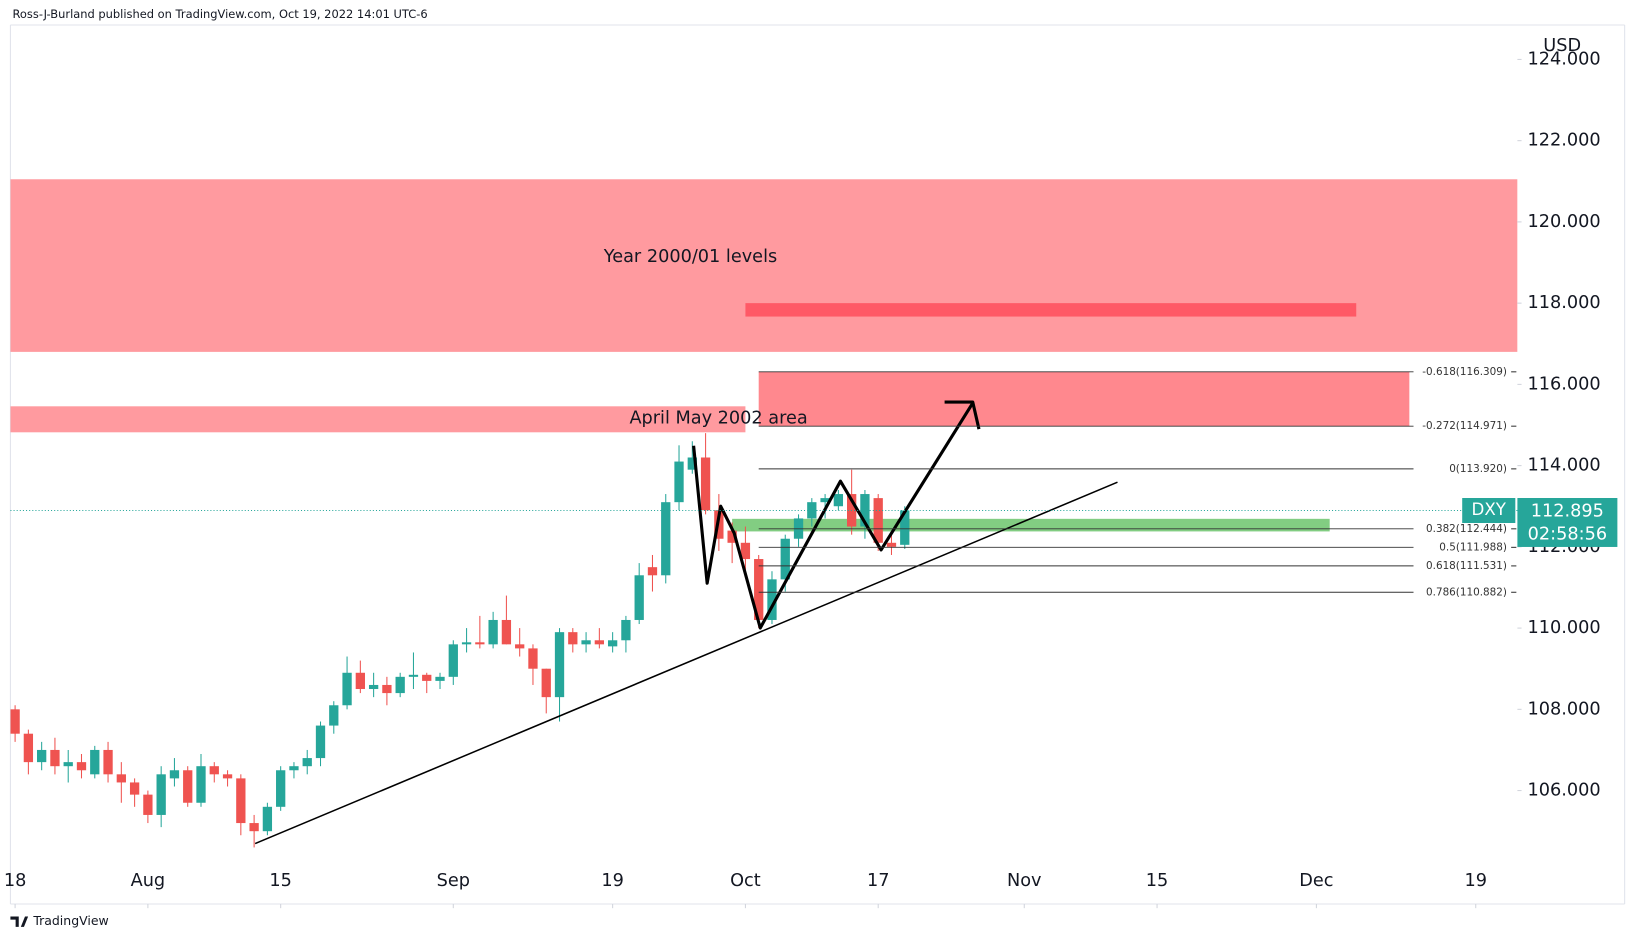 The height and width of the screenshot is (939, 1633). What do you see at coordinates (1564, 222) in the screenshot?
I see `y-tick-label: 120.000` at bounding box center [1564, 222].